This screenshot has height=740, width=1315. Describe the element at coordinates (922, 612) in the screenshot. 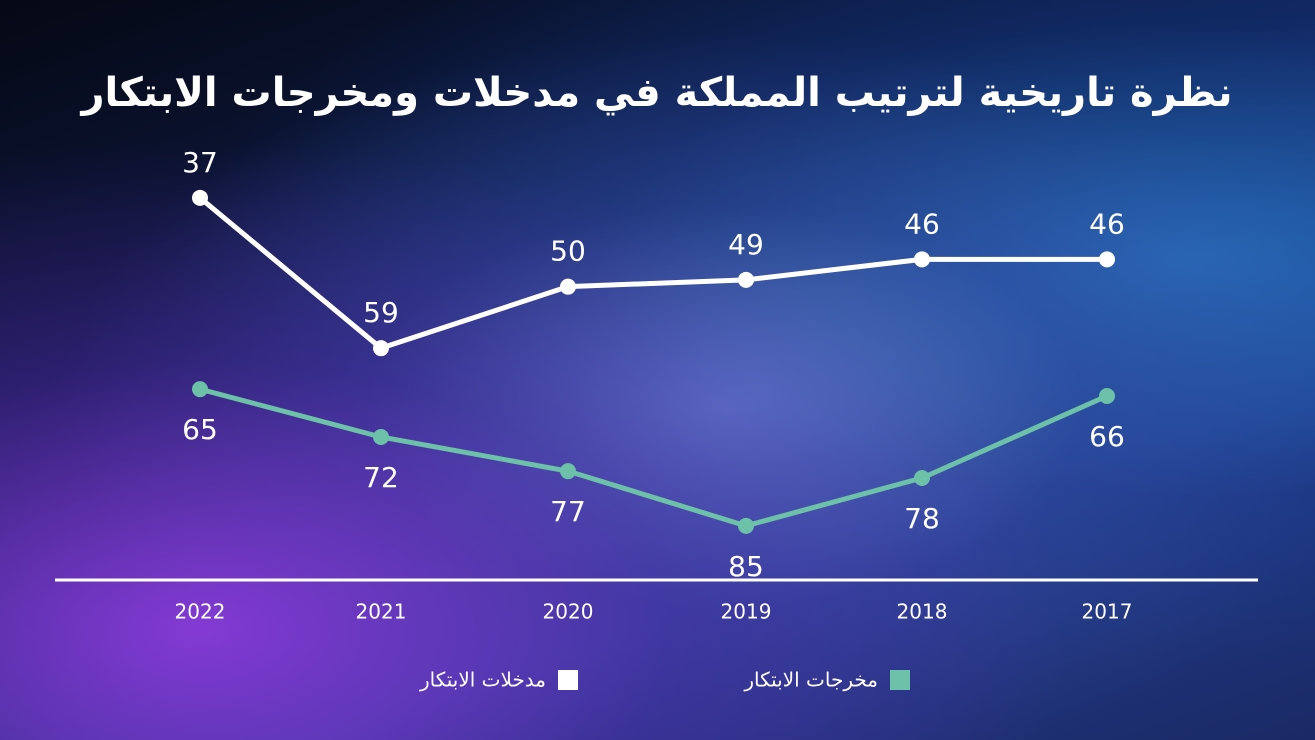

I see `x-tick-label: 2018` at that location.